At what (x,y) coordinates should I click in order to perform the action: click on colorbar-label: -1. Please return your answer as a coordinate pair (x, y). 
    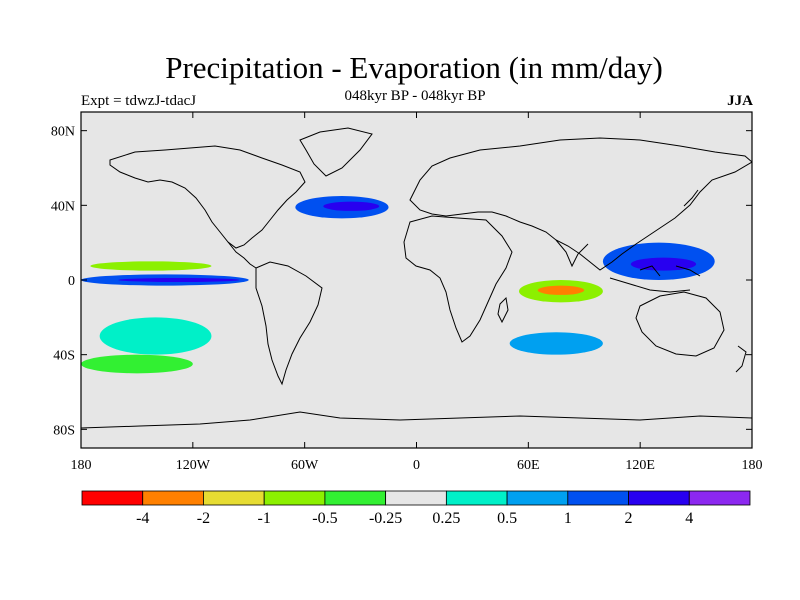
    Looking at the image, I should click on (264, 518).